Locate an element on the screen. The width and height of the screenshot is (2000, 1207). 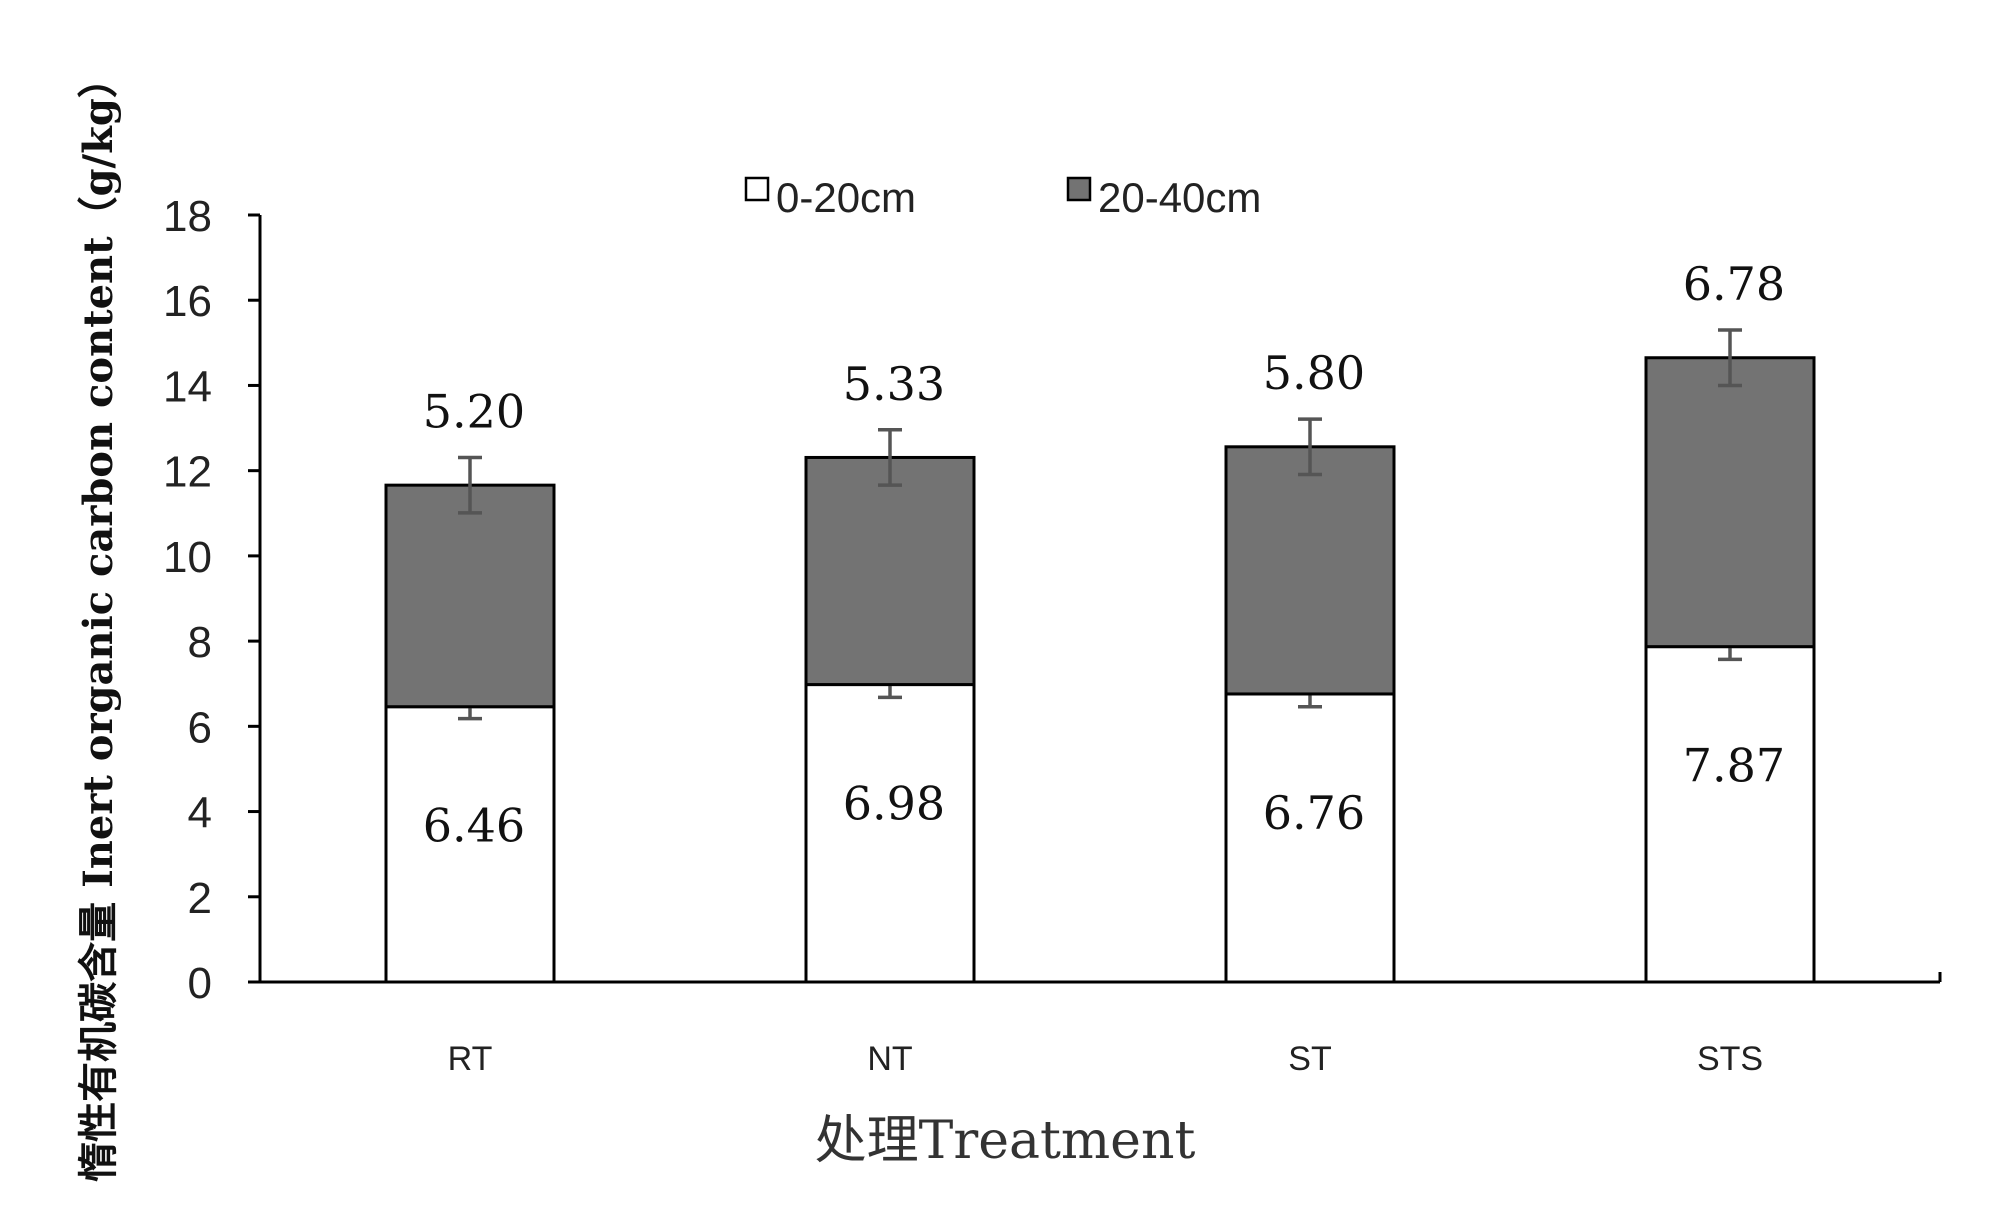
y-tick-label: 6 is located at coordinates (200, 727).